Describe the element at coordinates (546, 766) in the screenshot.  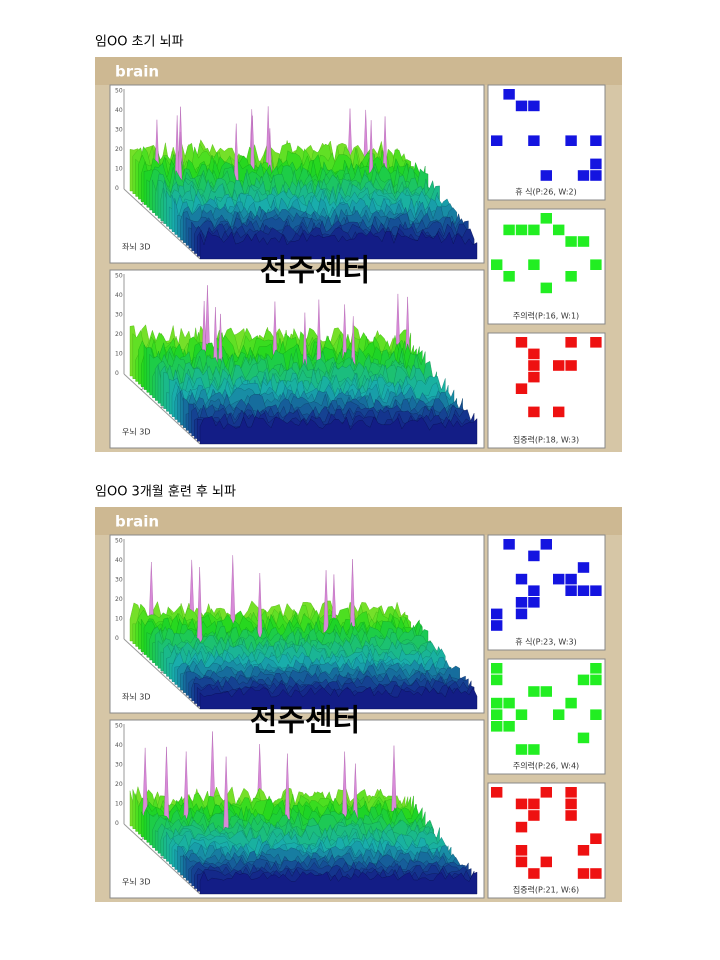
I see `grid-label: 주의력(P:26, W:4)` at that location.